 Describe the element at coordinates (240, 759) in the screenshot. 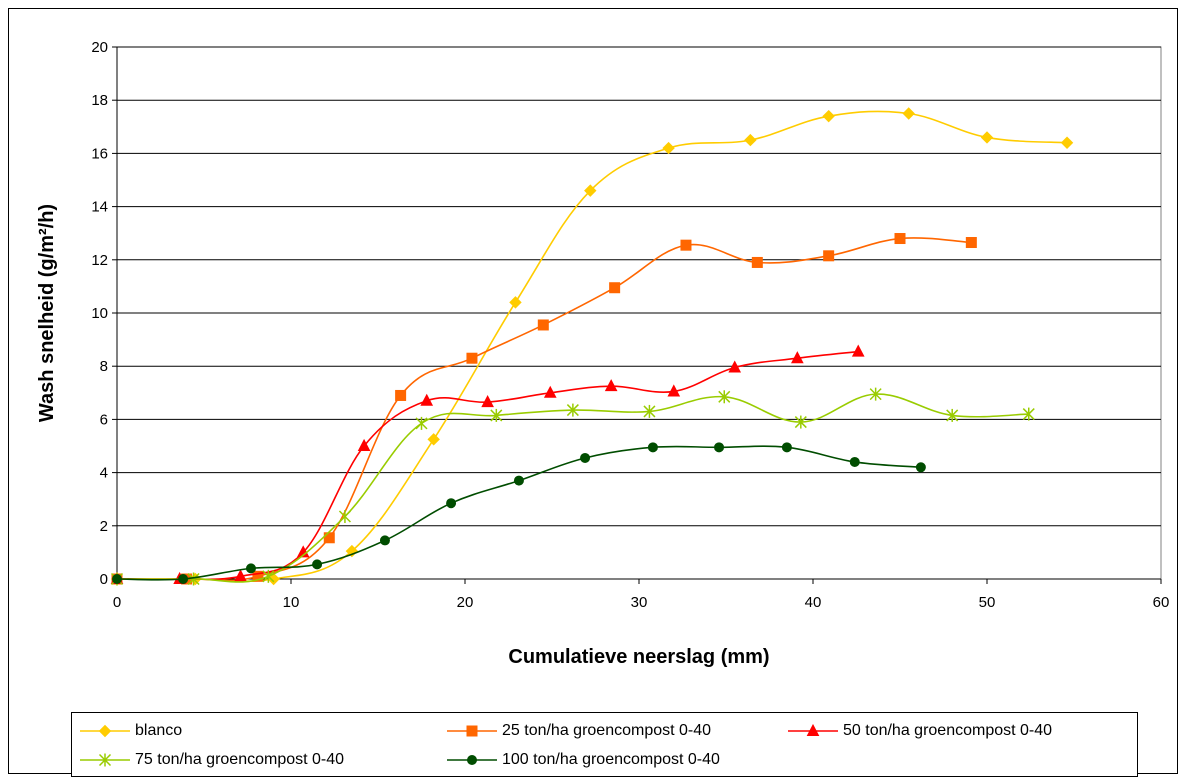

I see `legend-label: 75 ton/ha groencompost 0-40` at that location.